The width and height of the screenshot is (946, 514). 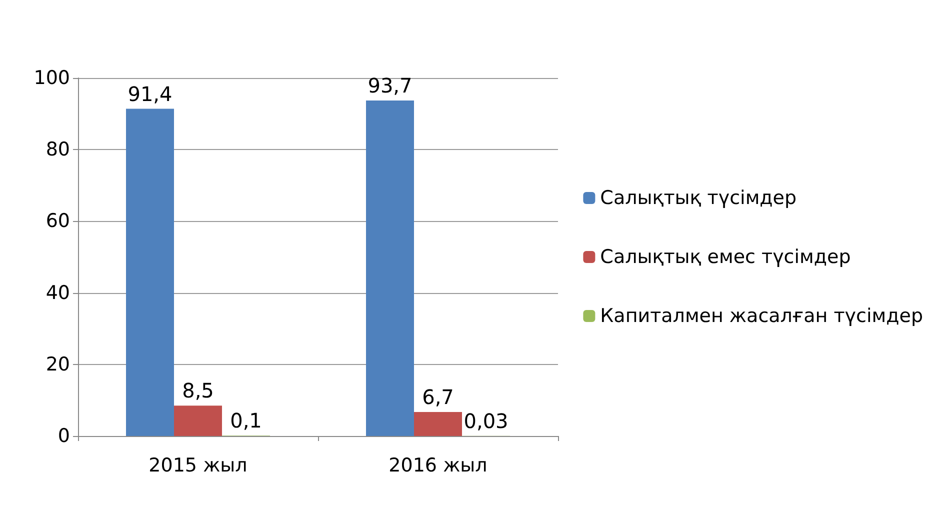 I want to click on y-tick-label: 60, so click(x=58, y=221).